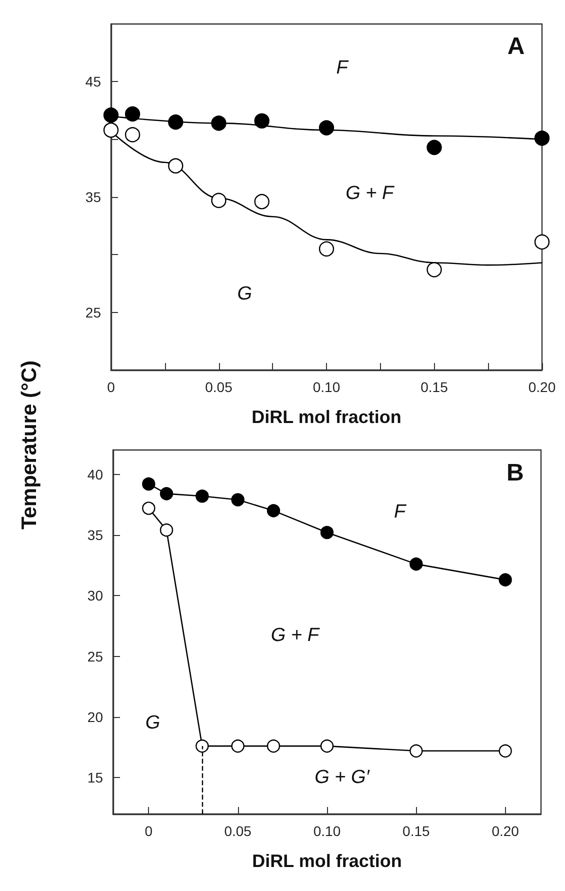  Describe the element at coordinates (95, 474) in the screenshot. I see `y-tick-label: 40` at that location.